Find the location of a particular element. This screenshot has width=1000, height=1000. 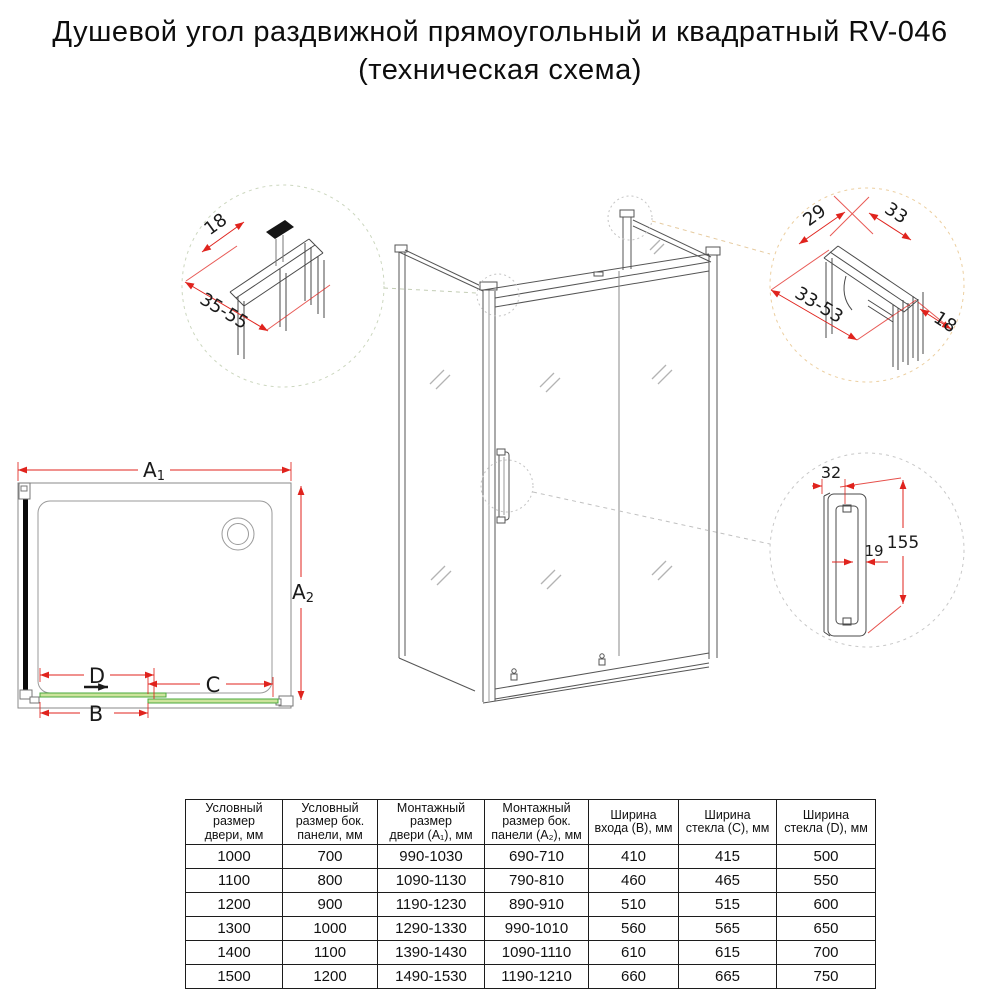

corner-fittings is located at coordinates (156, 698).